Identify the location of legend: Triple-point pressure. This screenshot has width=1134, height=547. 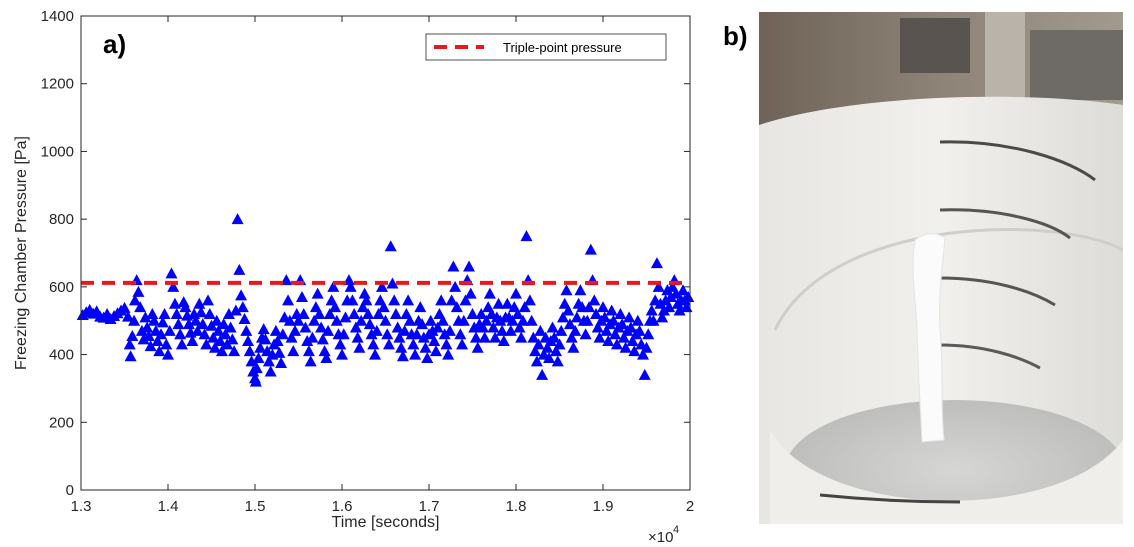
(546, 47).